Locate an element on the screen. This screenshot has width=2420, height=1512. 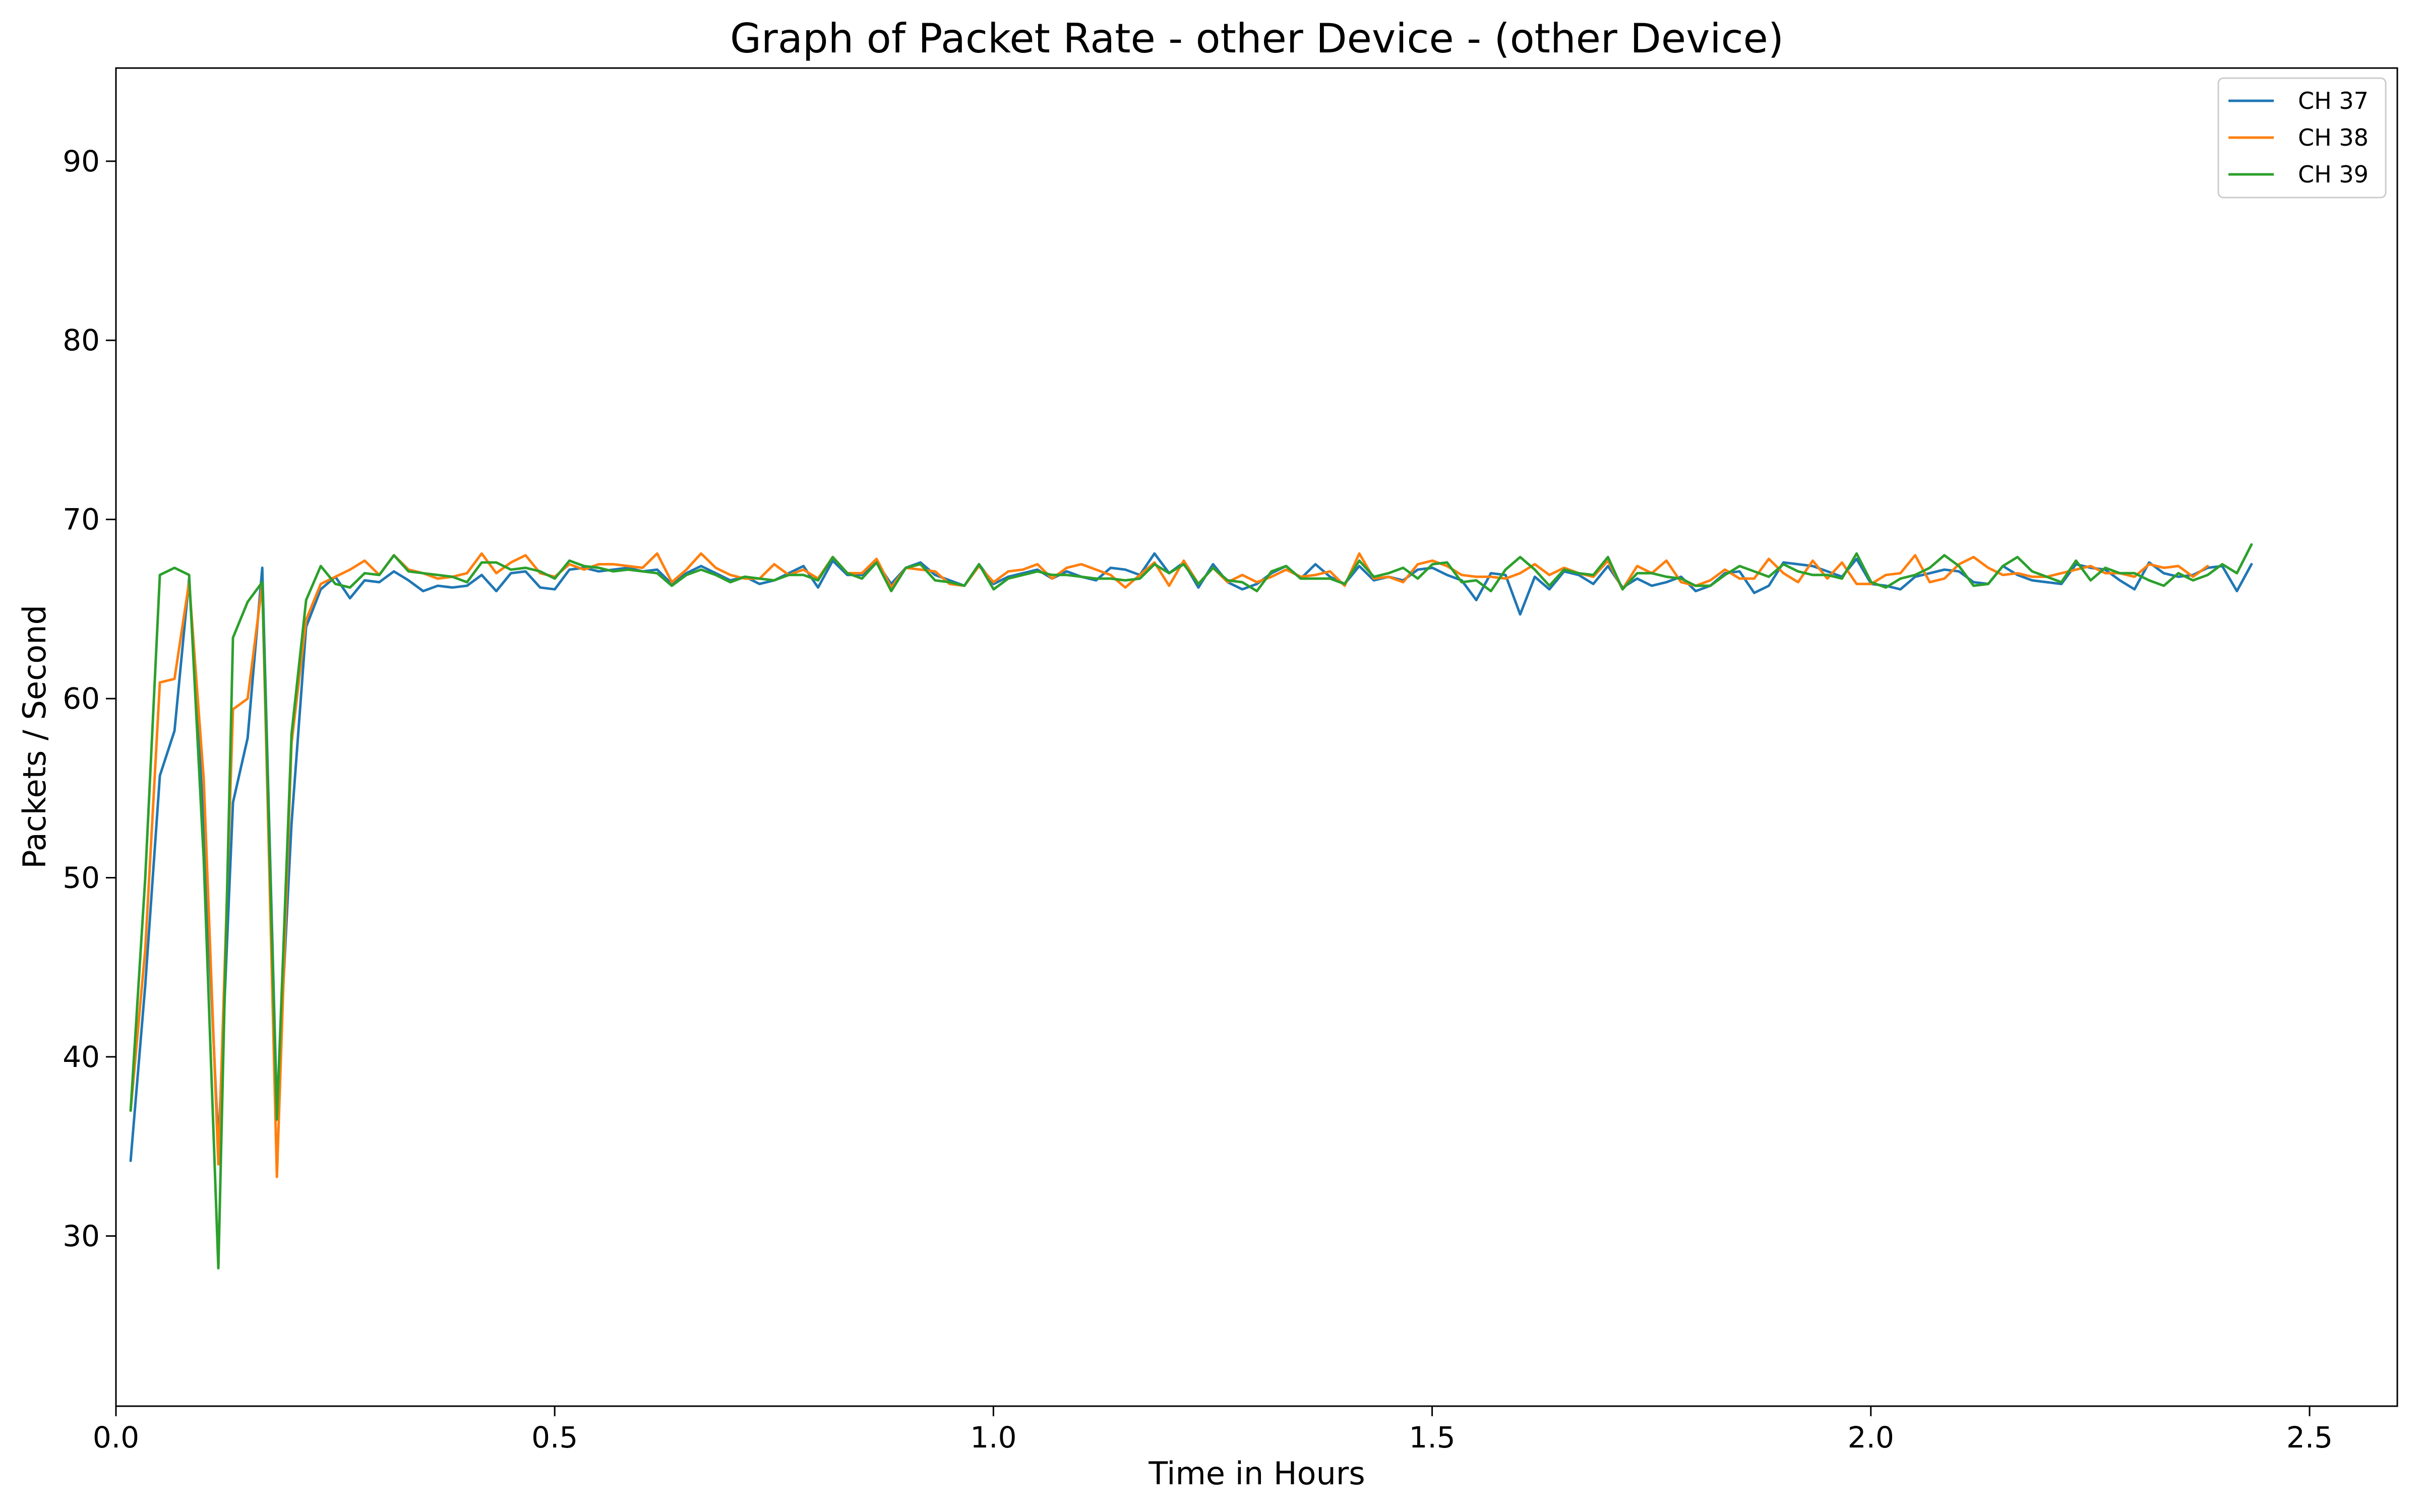
x-axis-ticks: 0.0 0.5 1.0 1.5 2.0 2.5 is located at coordinates (1213, 1431).